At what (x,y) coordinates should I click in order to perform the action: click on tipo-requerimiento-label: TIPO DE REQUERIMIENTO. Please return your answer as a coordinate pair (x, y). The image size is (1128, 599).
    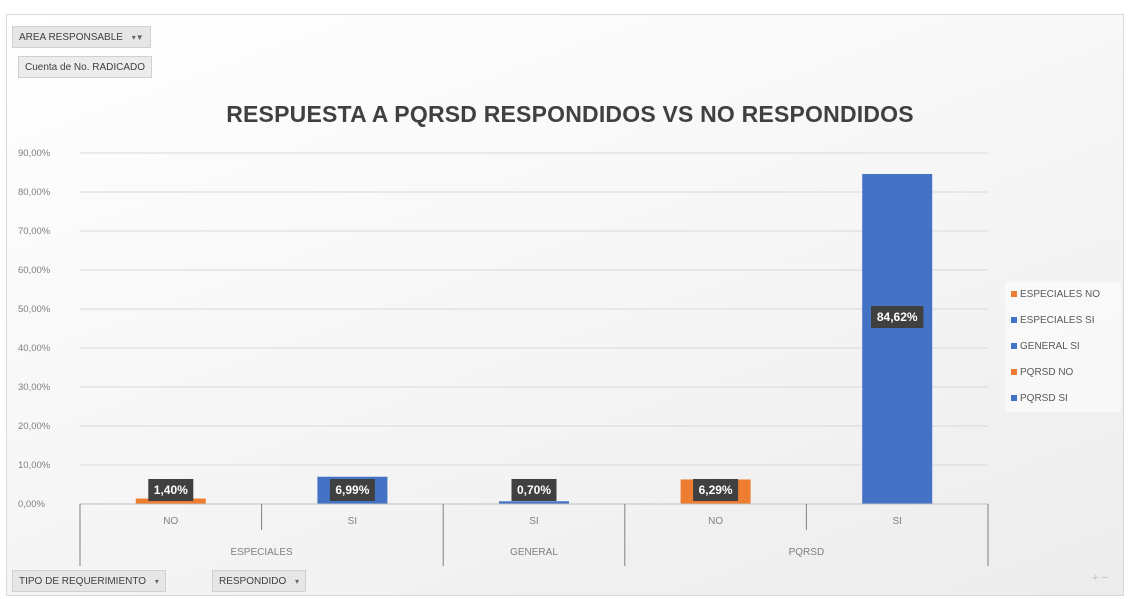
    Looking at the image, I should click on (83, 581).